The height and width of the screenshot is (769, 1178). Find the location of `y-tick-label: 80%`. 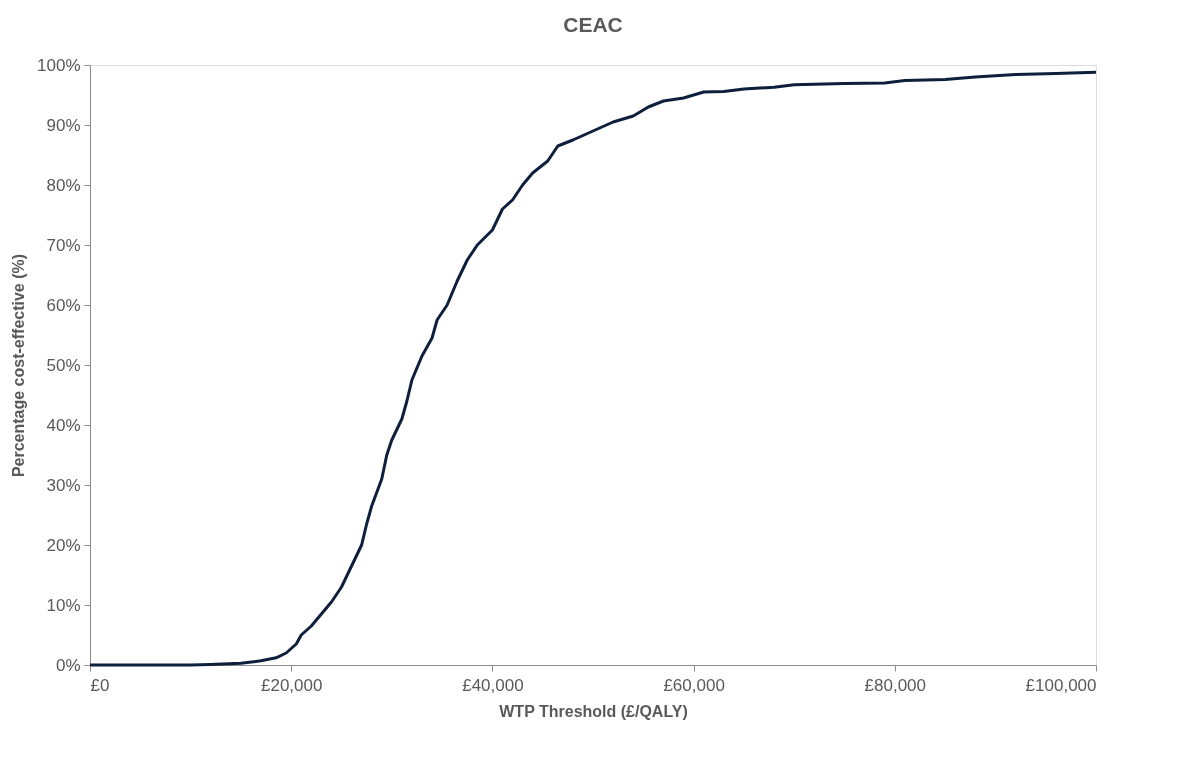

y-tick-label: 80% is located at coordinates (63, 185).